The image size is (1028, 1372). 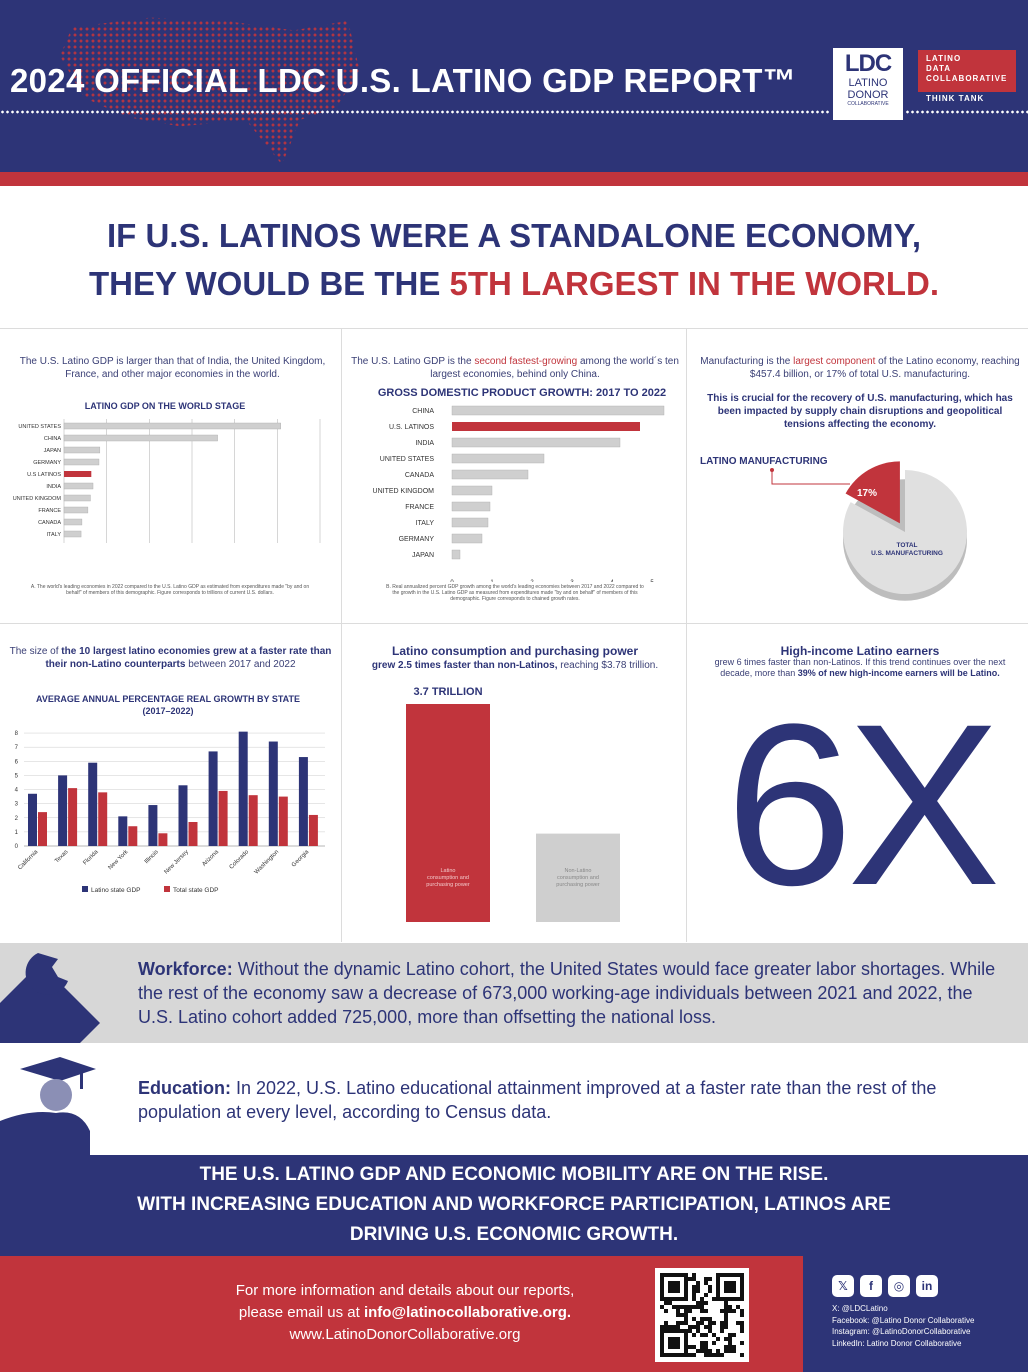 I want to click on x-icon: 𝕏, so click(x=843, y=1286).